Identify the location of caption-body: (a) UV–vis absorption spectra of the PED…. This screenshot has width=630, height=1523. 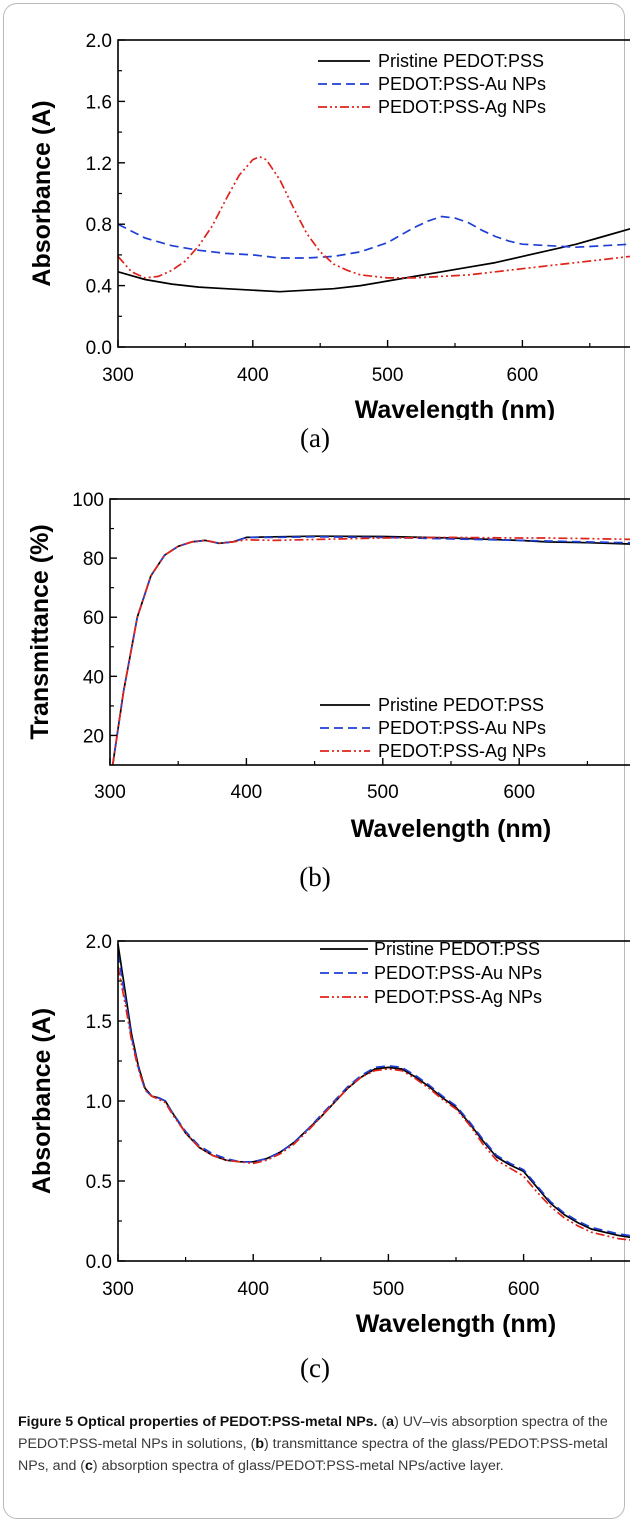
(313, 1444).